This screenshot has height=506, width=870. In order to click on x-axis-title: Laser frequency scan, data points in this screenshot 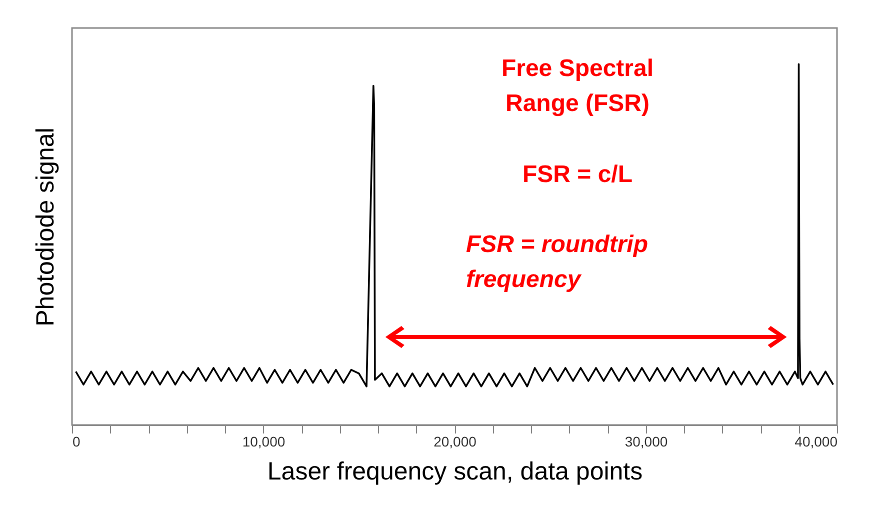, I will do `click(455, 472)`.